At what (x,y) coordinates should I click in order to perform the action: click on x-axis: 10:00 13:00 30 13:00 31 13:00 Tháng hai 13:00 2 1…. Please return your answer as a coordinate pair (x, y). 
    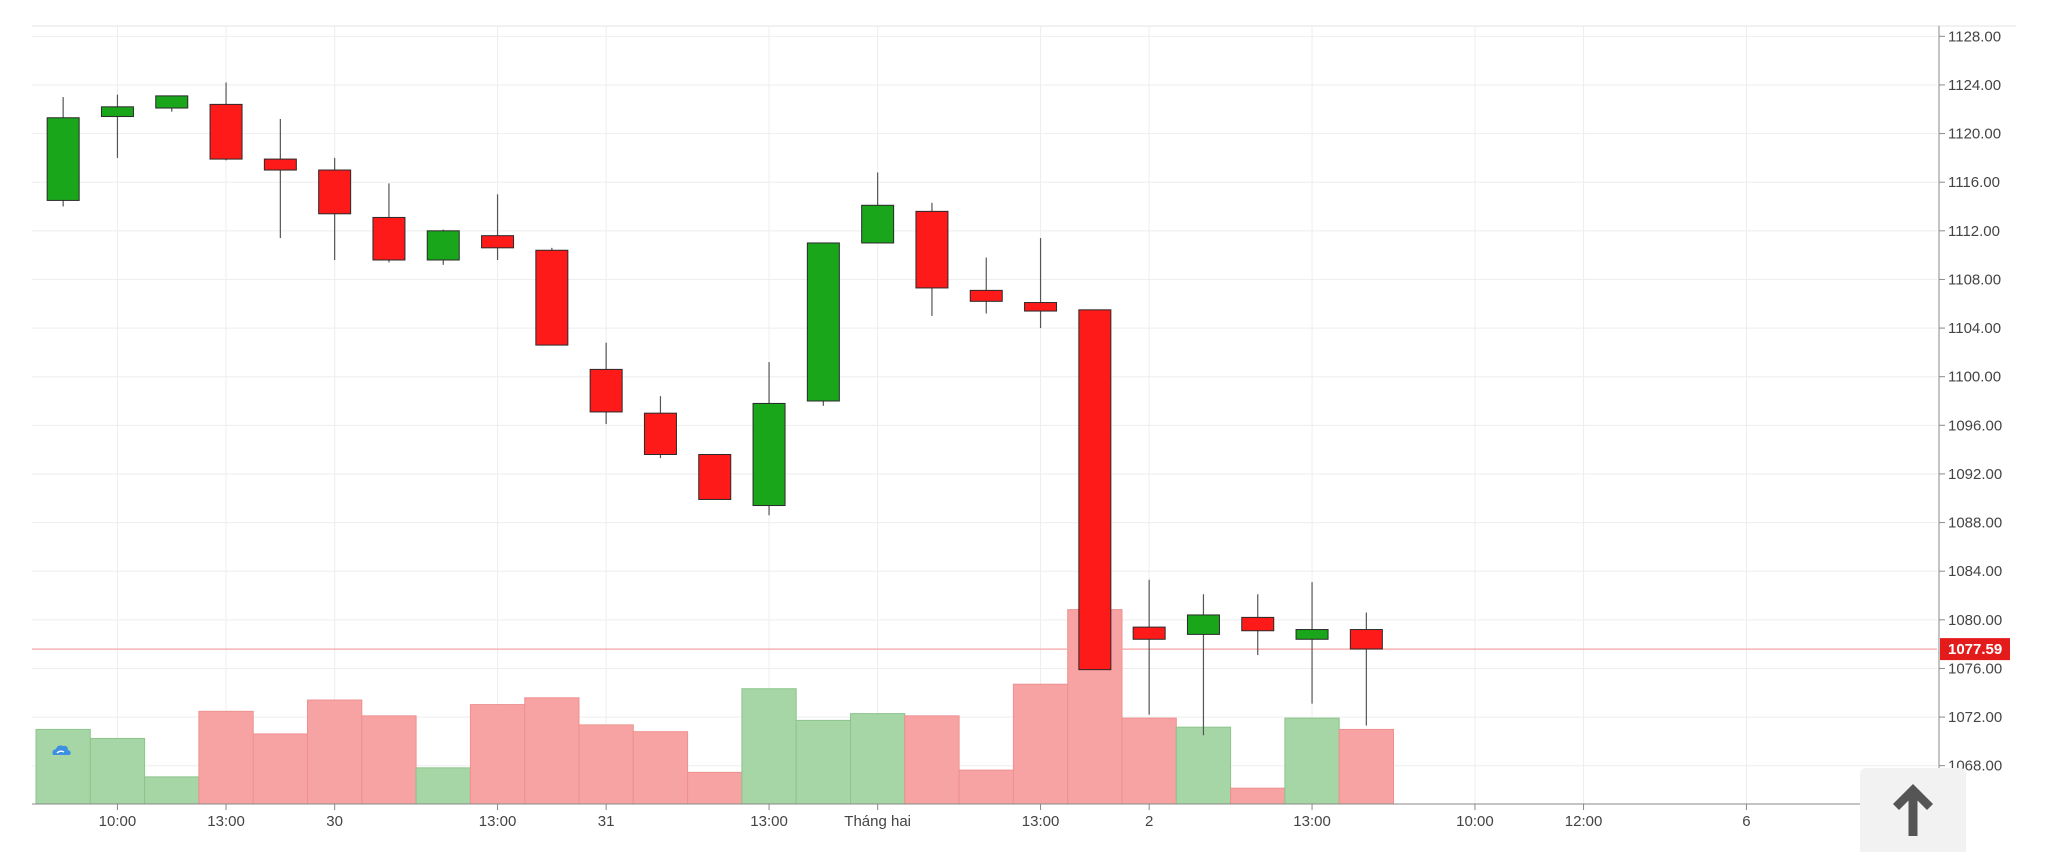
    Looking at the image, I should click on (925, 817).